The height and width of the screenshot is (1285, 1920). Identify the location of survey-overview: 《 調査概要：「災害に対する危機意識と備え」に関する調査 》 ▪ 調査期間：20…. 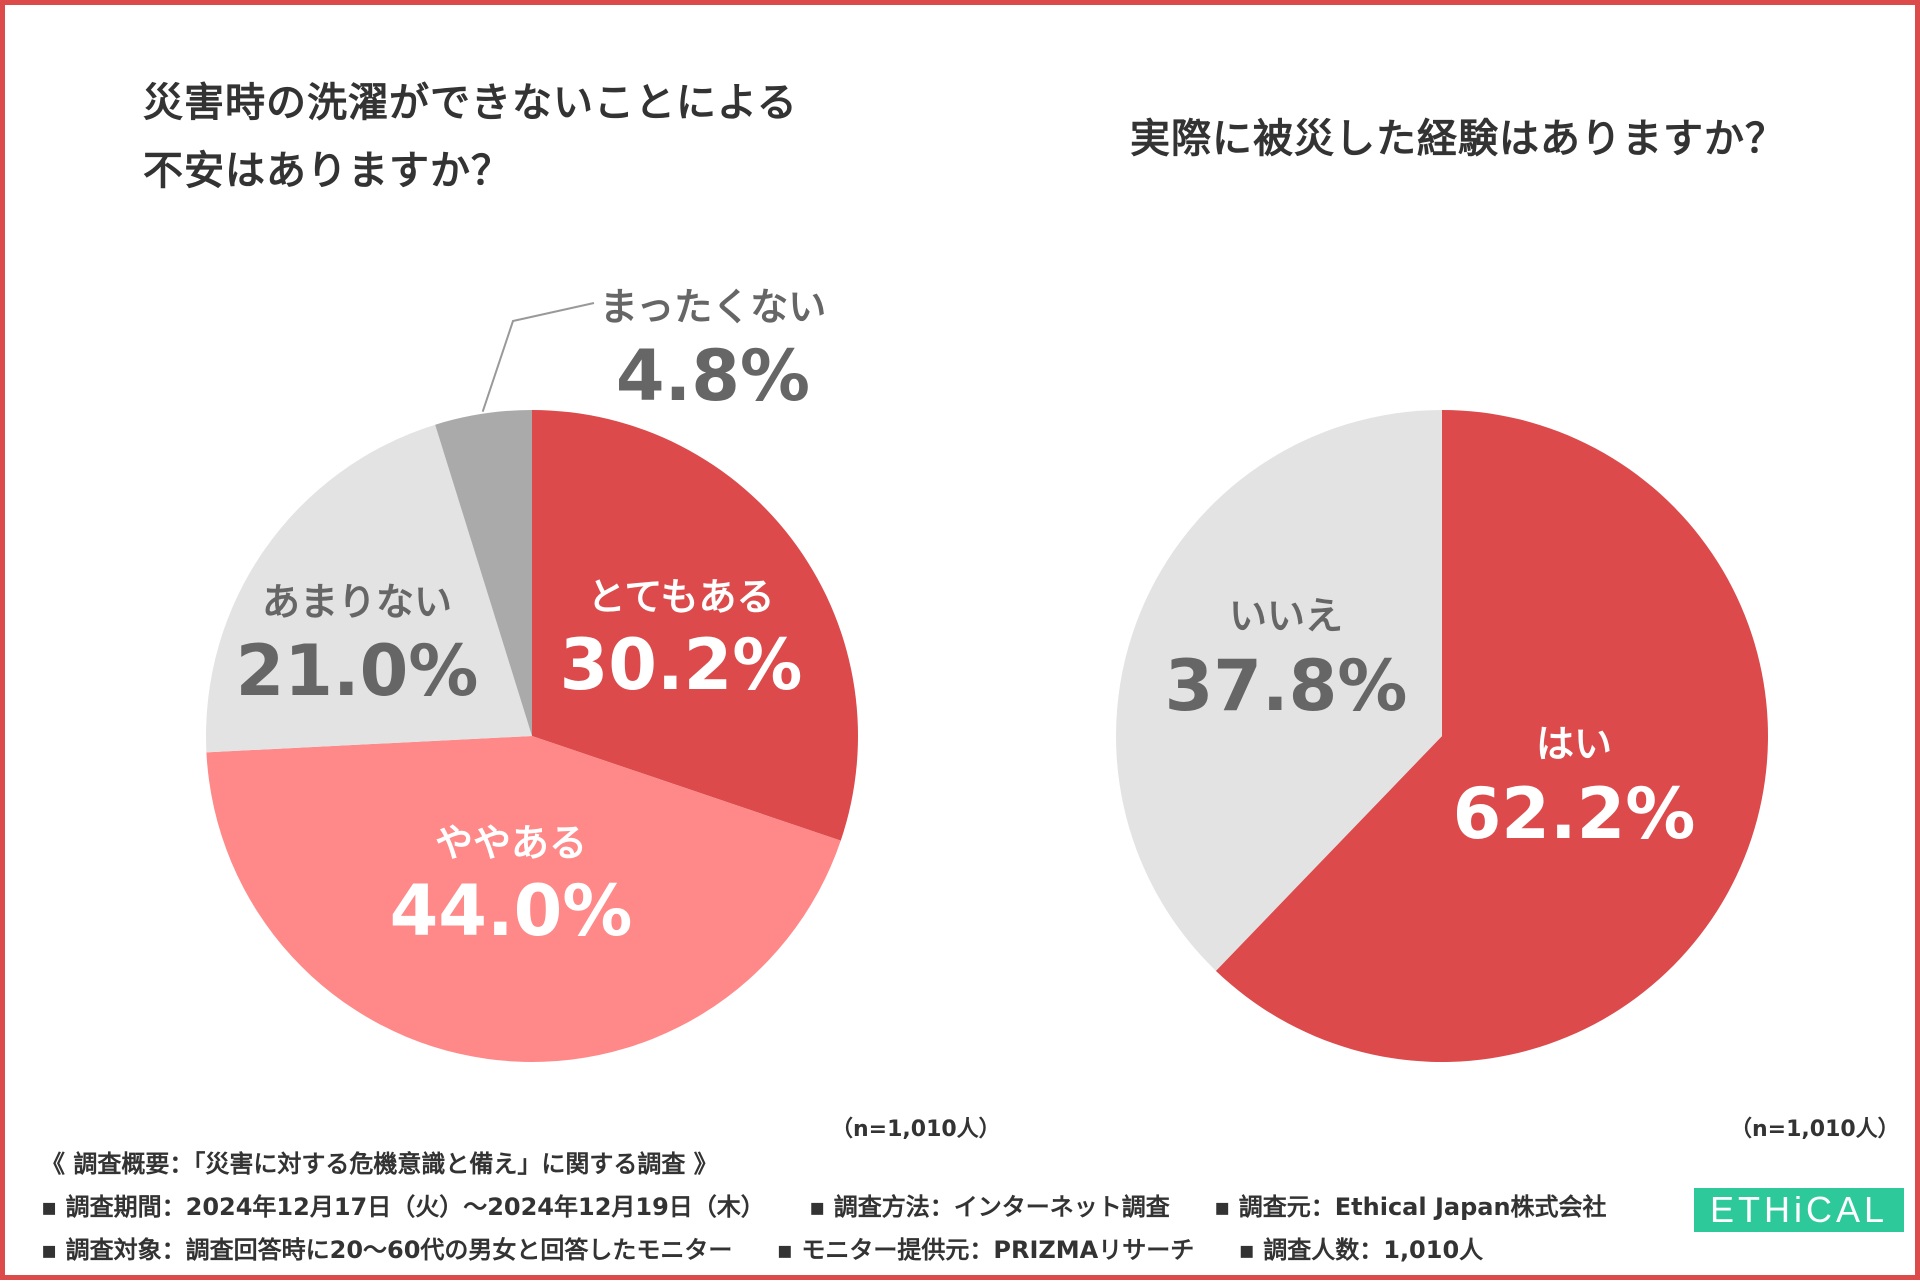
(861, 1207).